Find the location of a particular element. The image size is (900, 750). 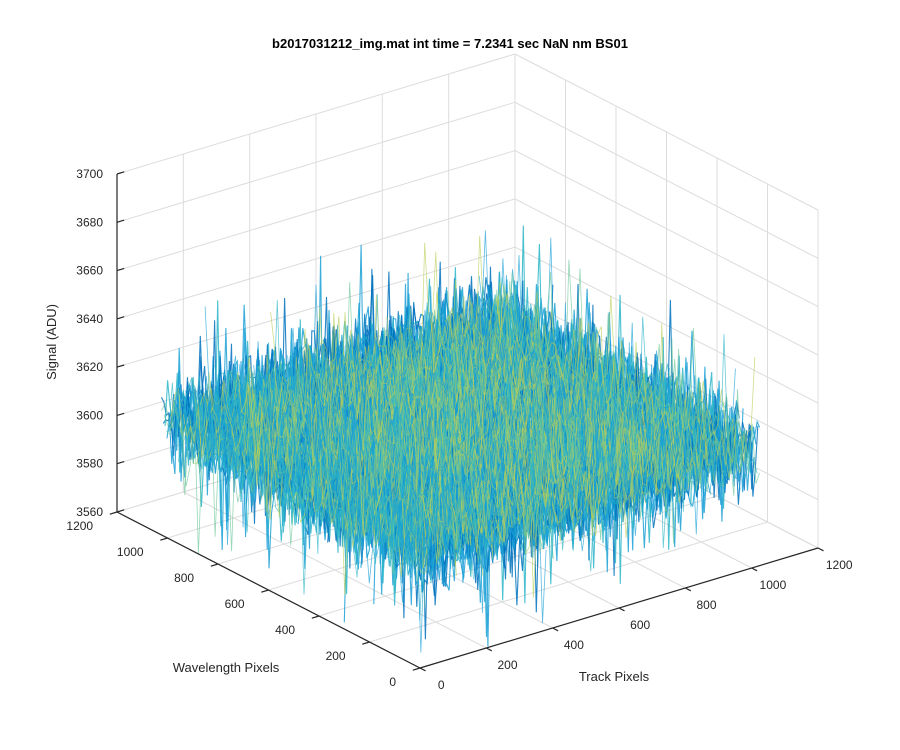

z-tick-label: 3660 is located at coordinates (89, 271).